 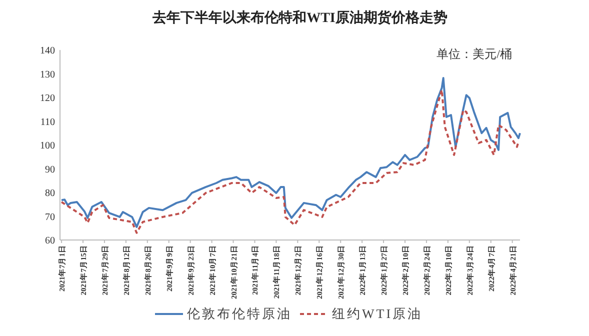 I want to click on y-tick-label: 140, so click(x=47, y=51).